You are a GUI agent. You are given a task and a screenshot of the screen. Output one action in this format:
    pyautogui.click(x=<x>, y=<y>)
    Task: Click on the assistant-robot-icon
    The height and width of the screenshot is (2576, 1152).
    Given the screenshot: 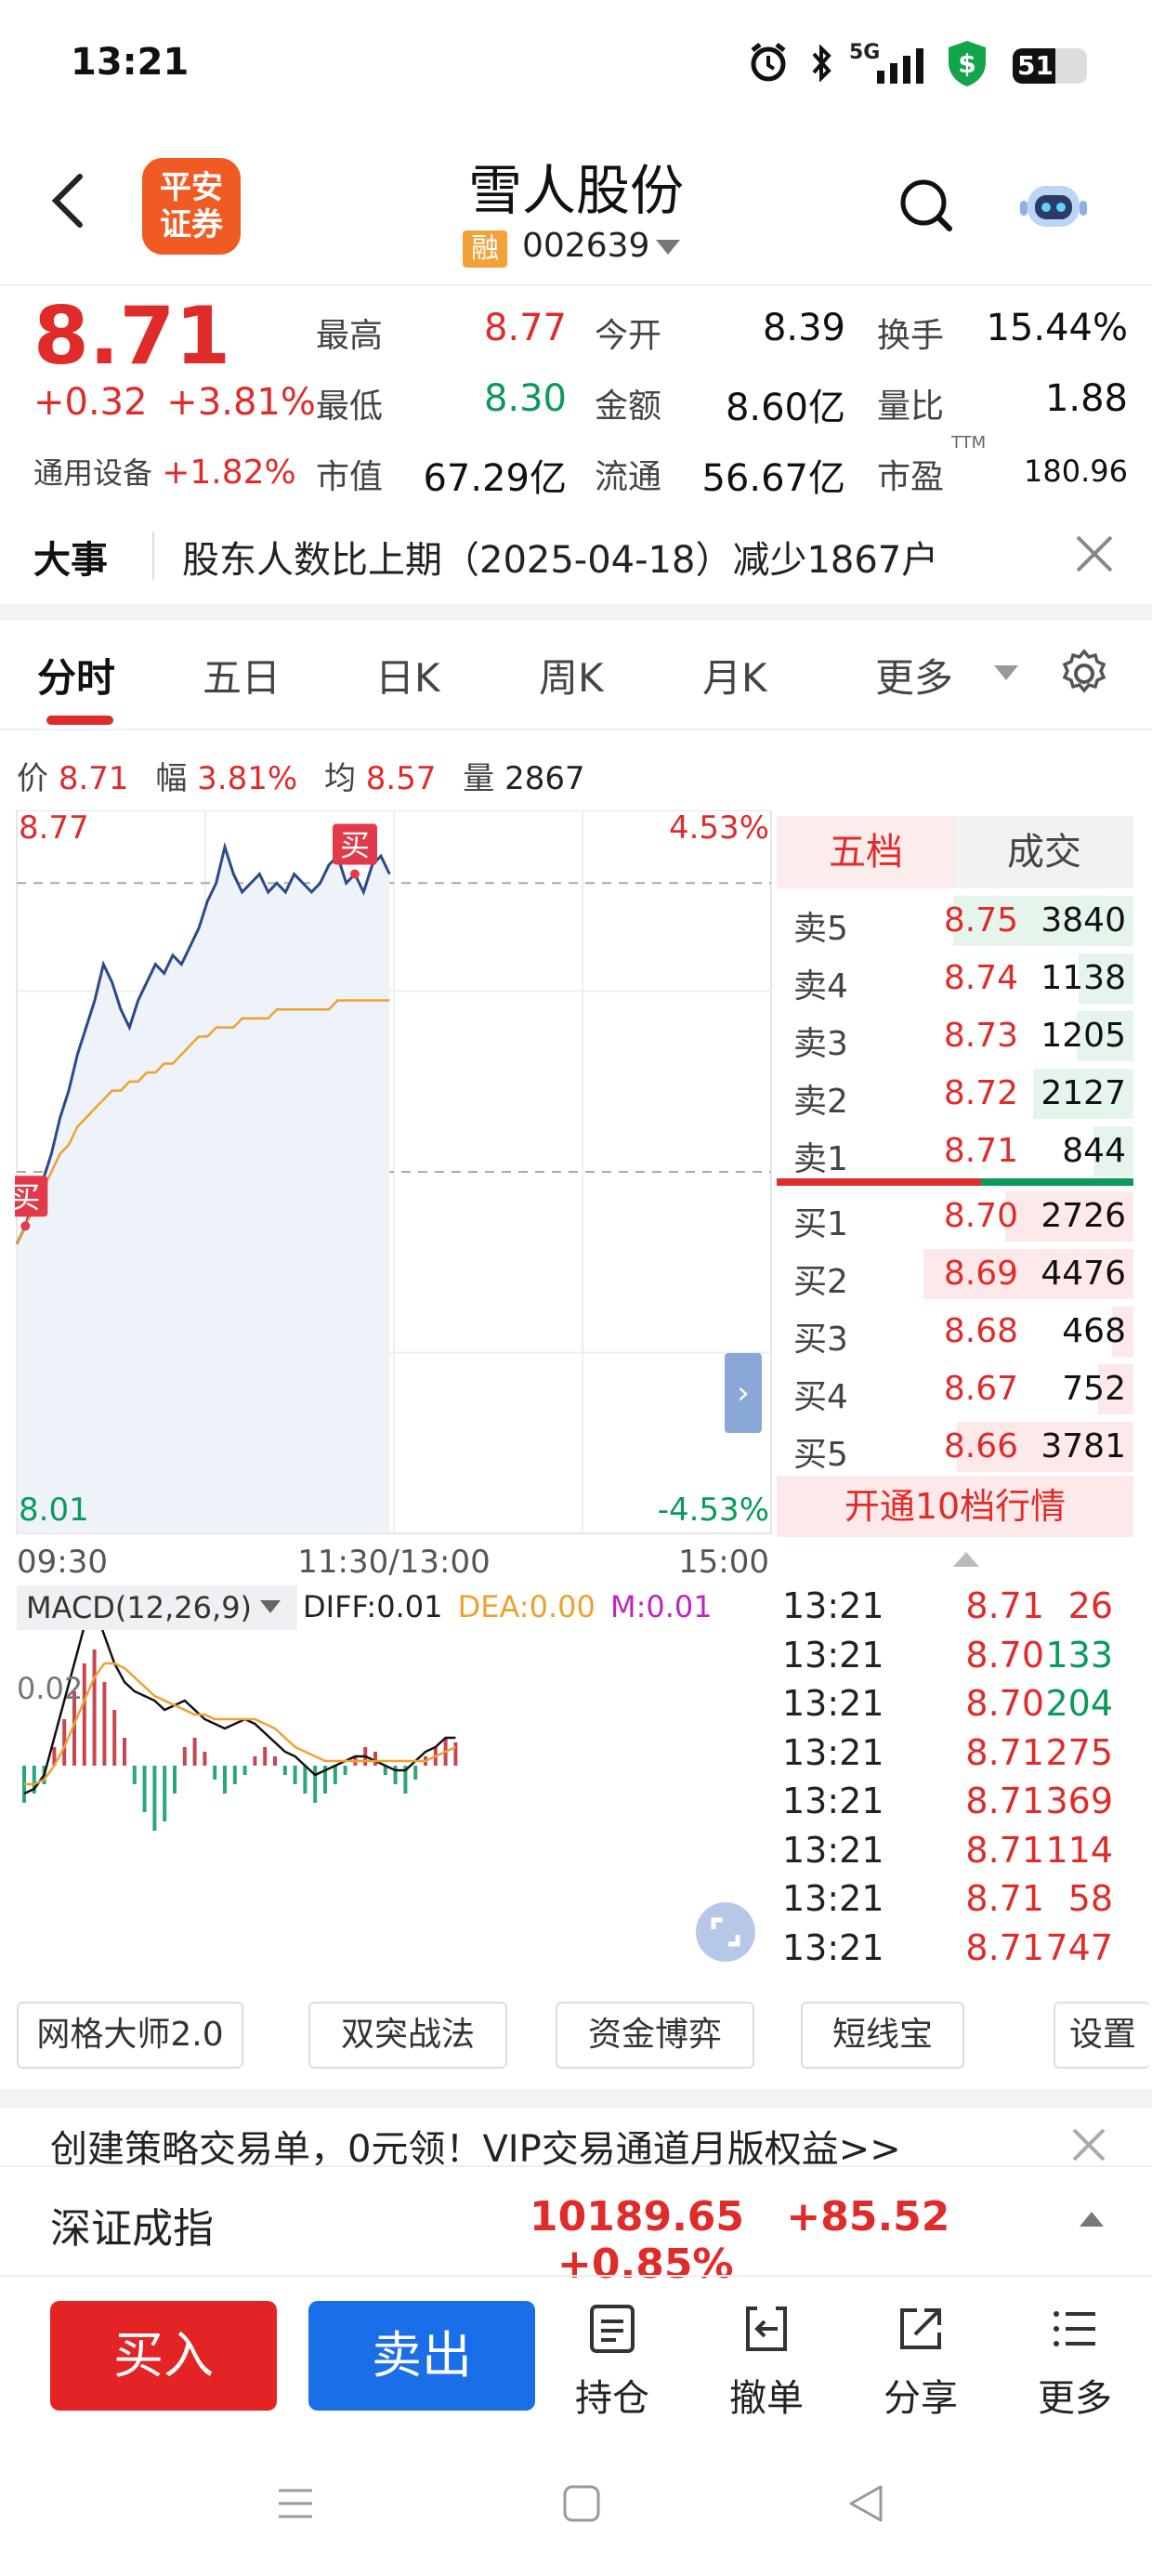 What is the action you would take?
    pyautogui.click(x=1053, y=206)
    